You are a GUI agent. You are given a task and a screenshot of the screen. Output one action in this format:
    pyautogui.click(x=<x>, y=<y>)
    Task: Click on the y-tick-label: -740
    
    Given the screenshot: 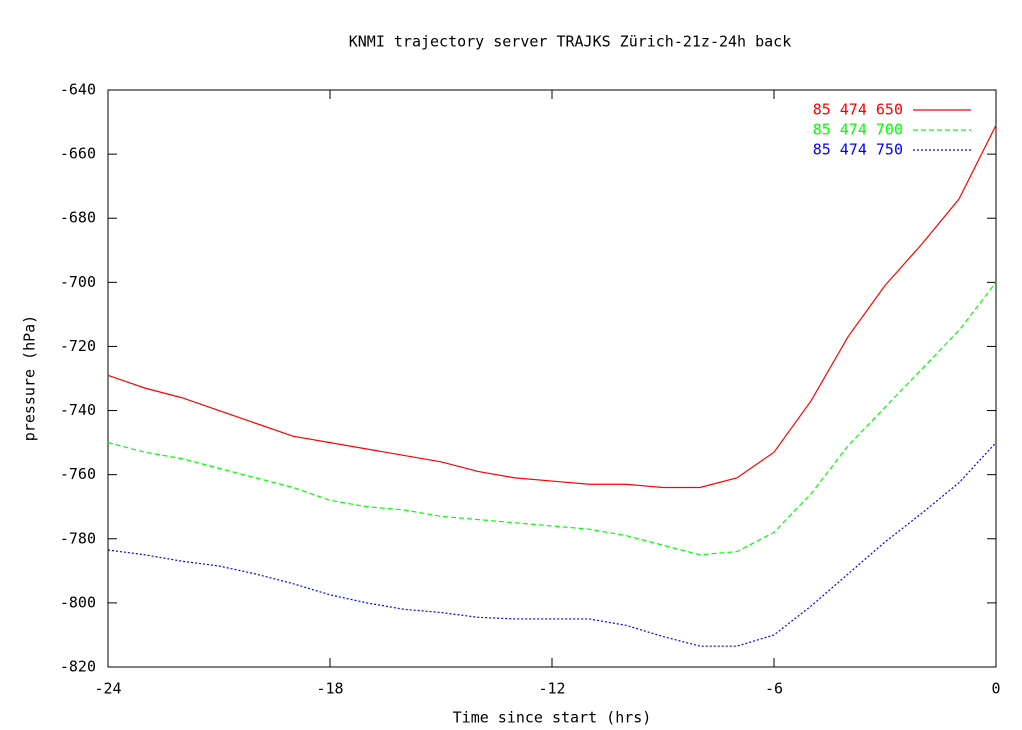 What is the action you would take?
    pyautogui.click(x=78, y=410)
    